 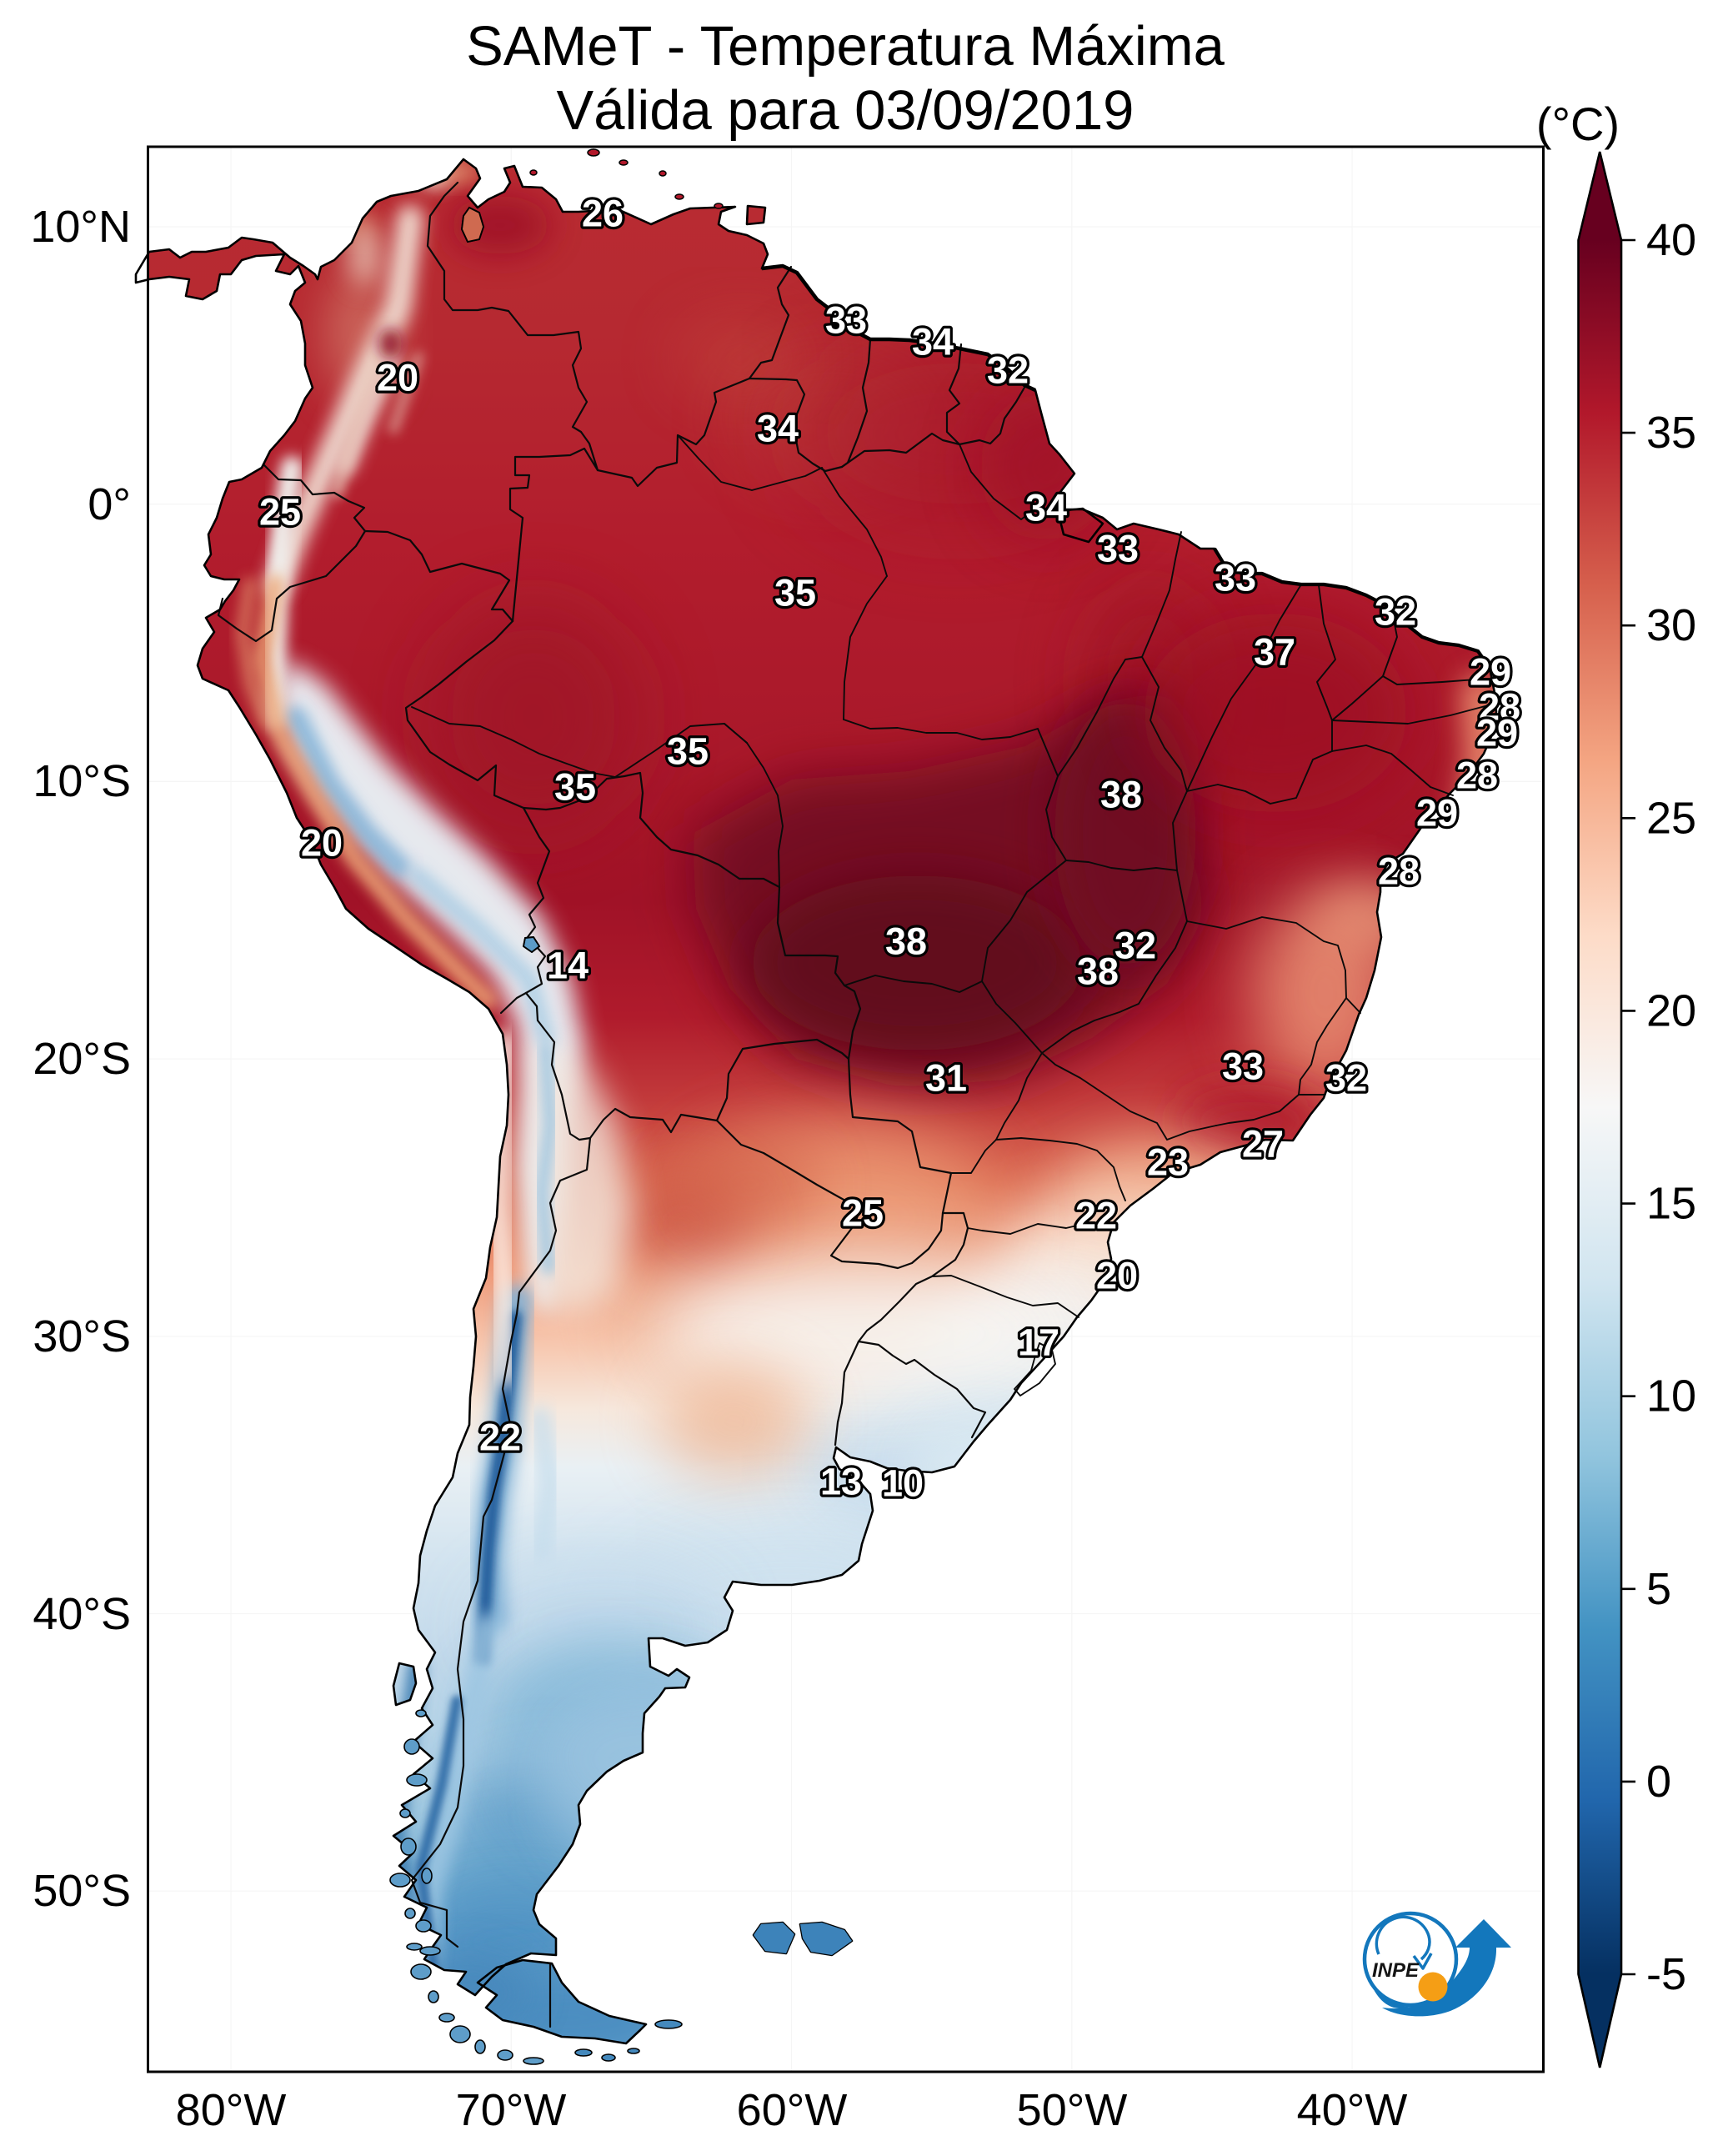 I want to click on svg-text: 13, so click(x=841, y=1482).